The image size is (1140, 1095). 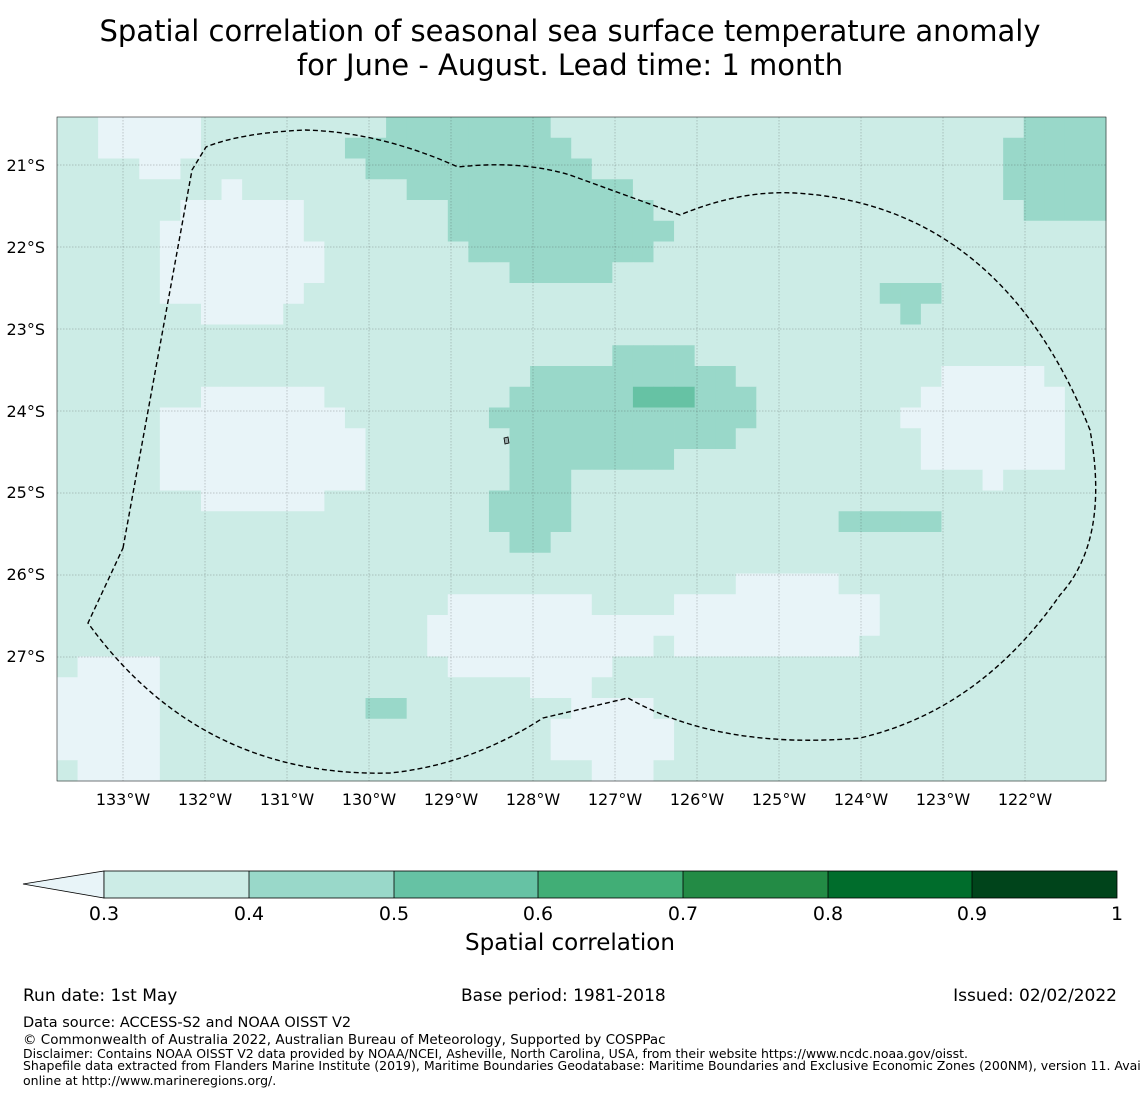 I want to click on shapefile-credit-2: online at http://www.marineregions.org/., so click(x=150, y=1080).